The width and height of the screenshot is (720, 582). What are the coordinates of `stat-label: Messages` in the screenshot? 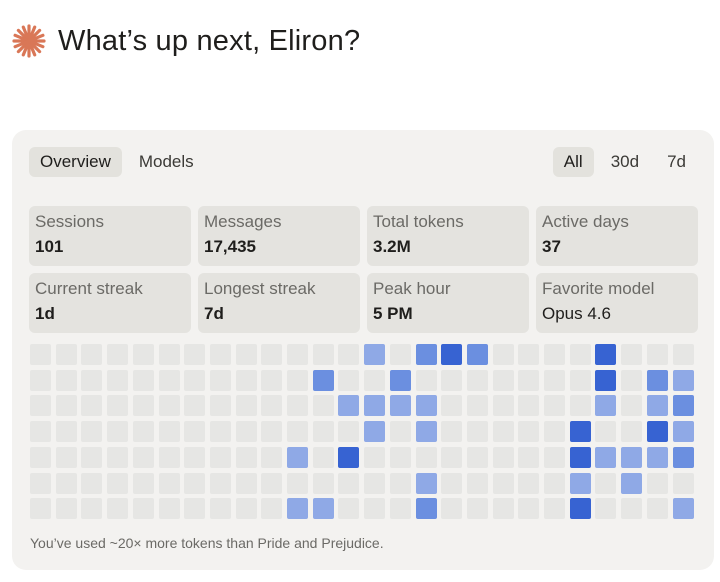 It's located at (243, 221).